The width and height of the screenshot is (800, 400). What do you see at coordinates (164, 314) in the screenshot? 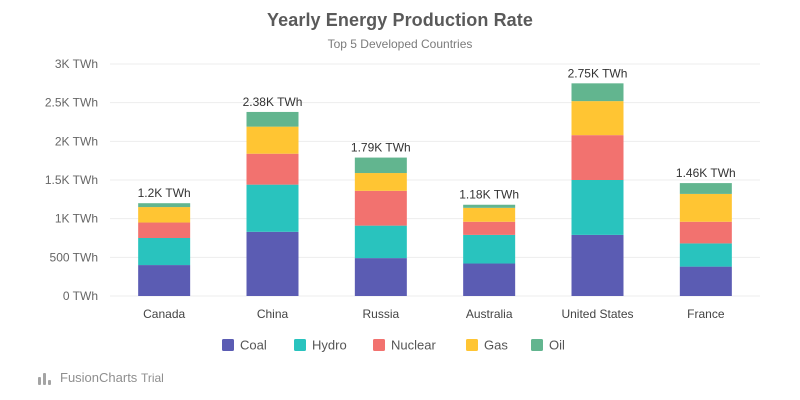
I see `x-tick-label: Canada` at bounding box center [164, 314].